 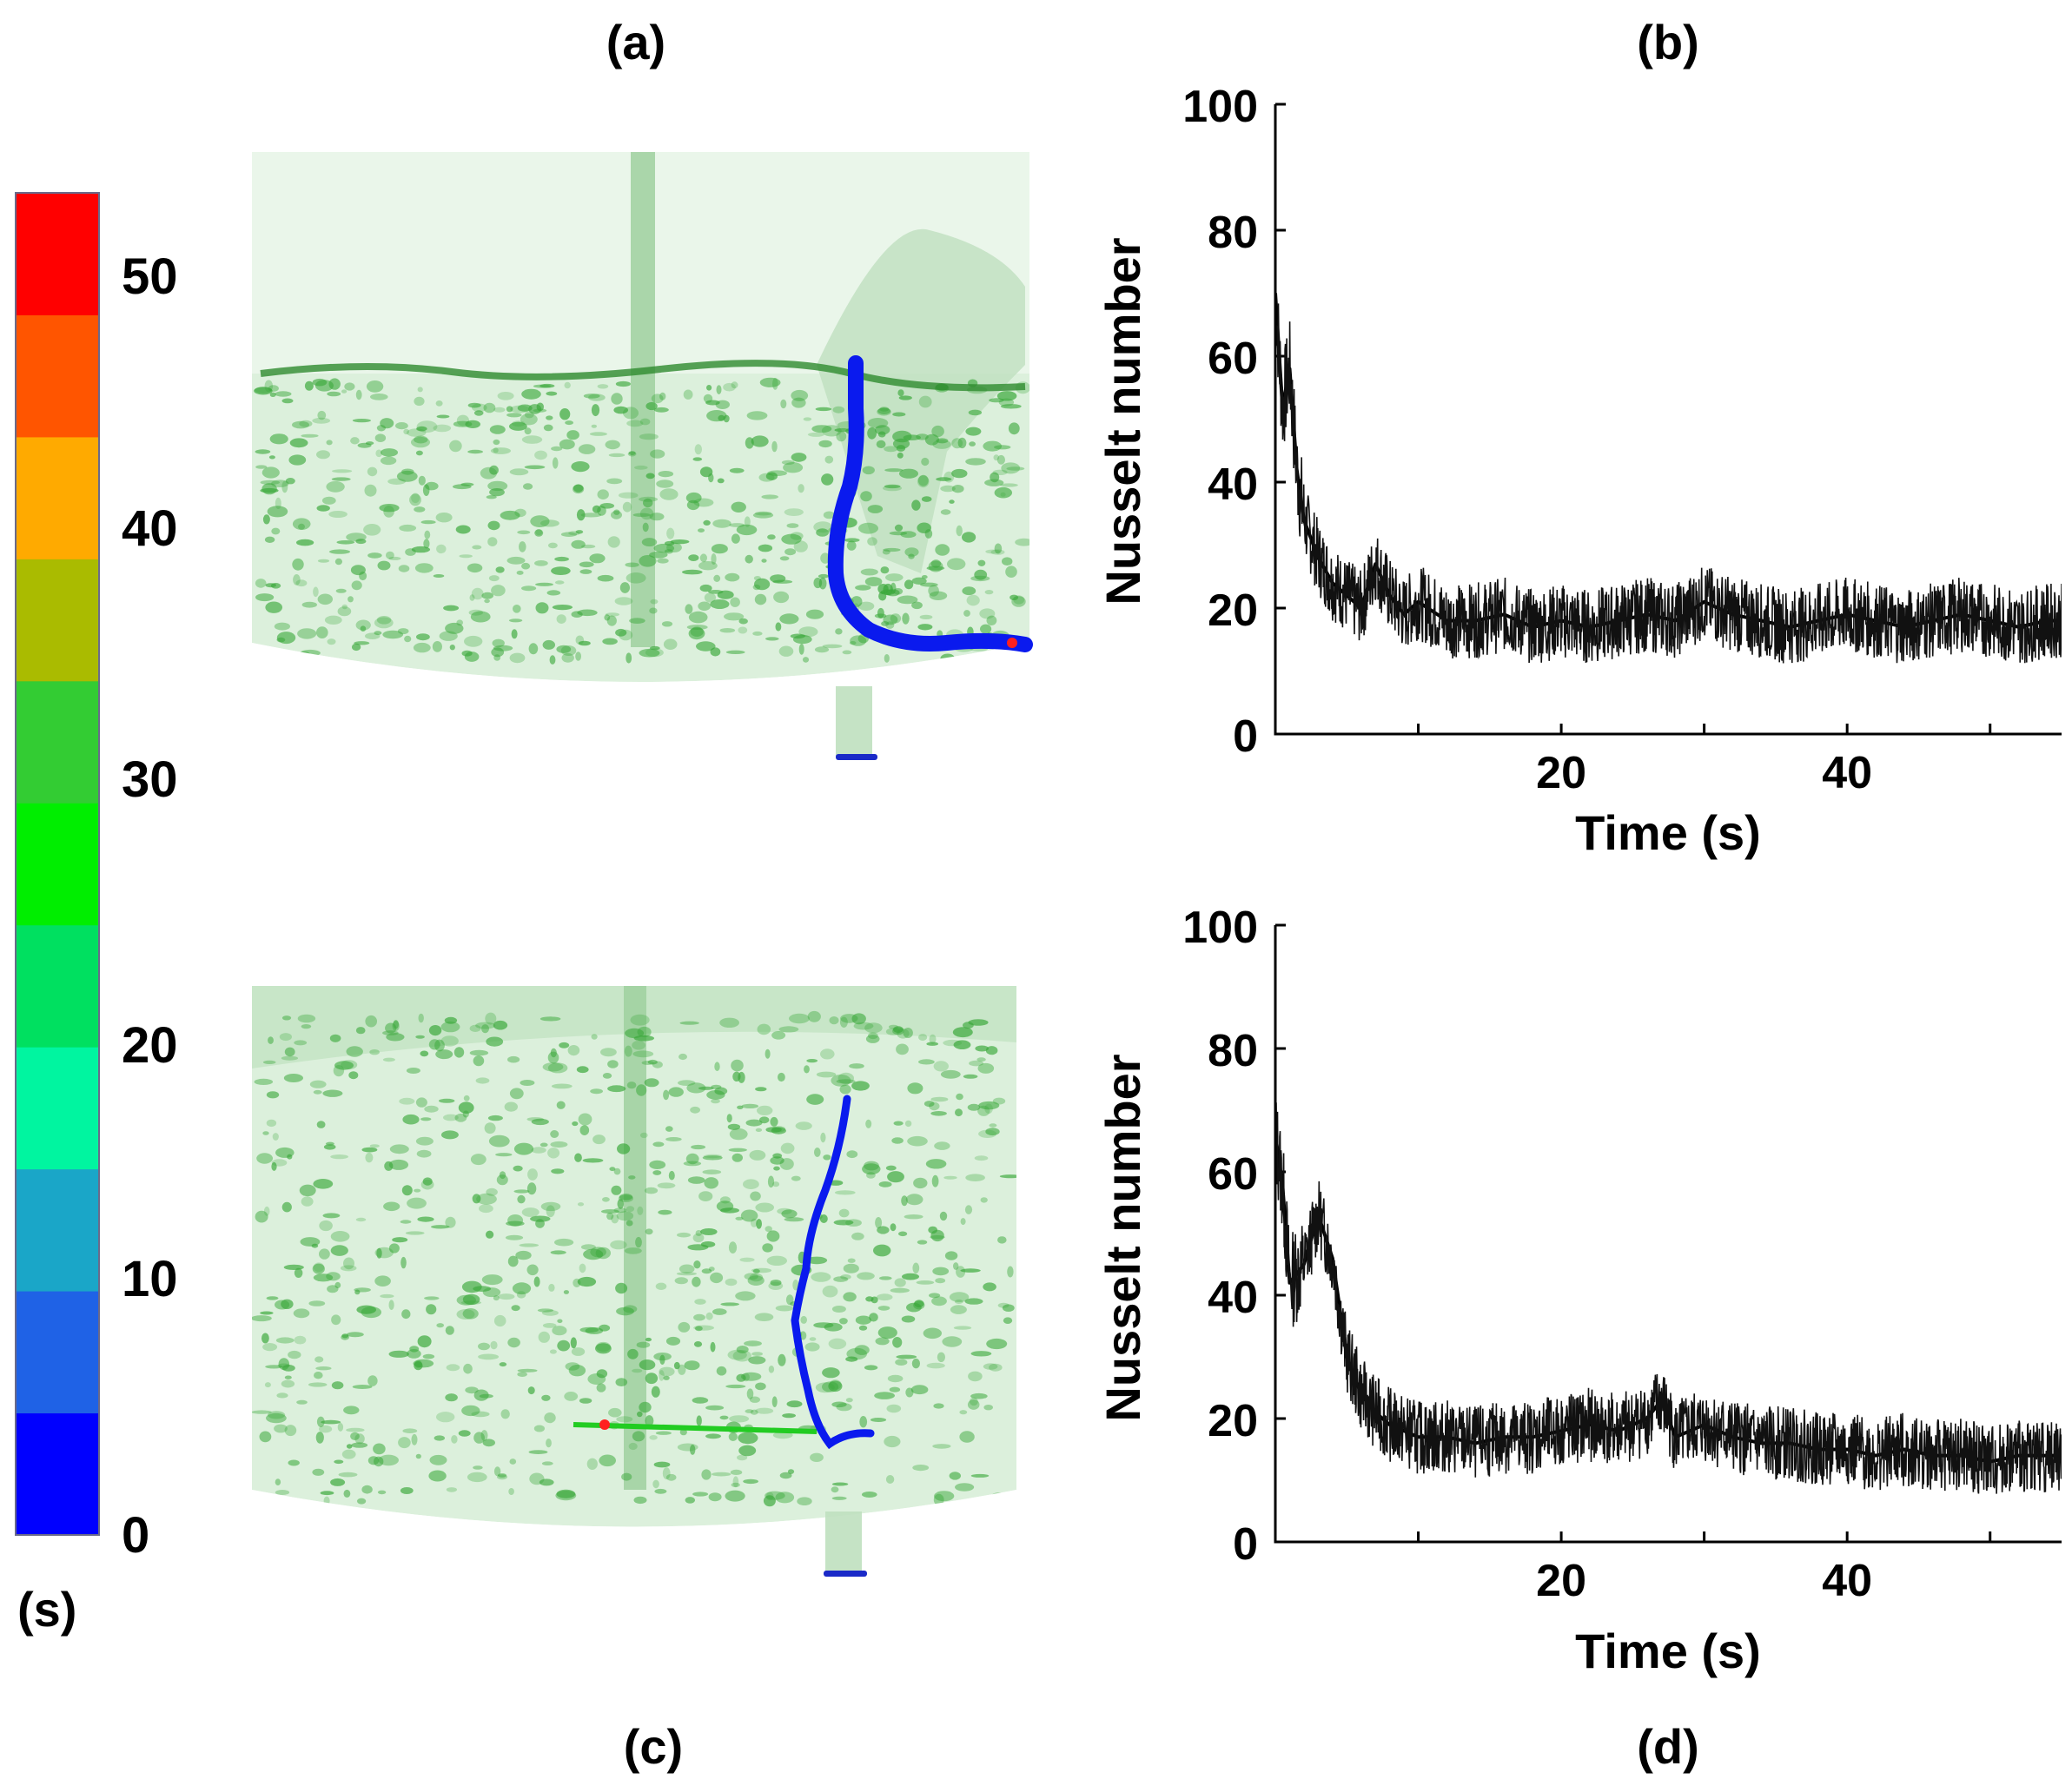 I want to click on particles-a, so click(x=641, y=521).